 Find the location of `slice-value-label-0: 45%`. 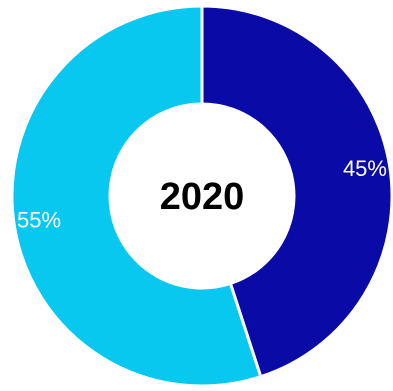

slice-value-label-0: 45% is located at coordinates (365, 168).